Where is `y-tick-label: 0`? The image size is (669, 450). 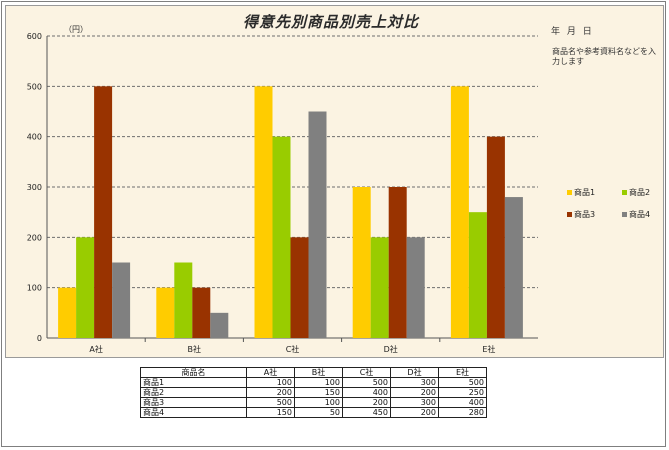 y-tick-label: 0 is located at coordinates (39, 338).